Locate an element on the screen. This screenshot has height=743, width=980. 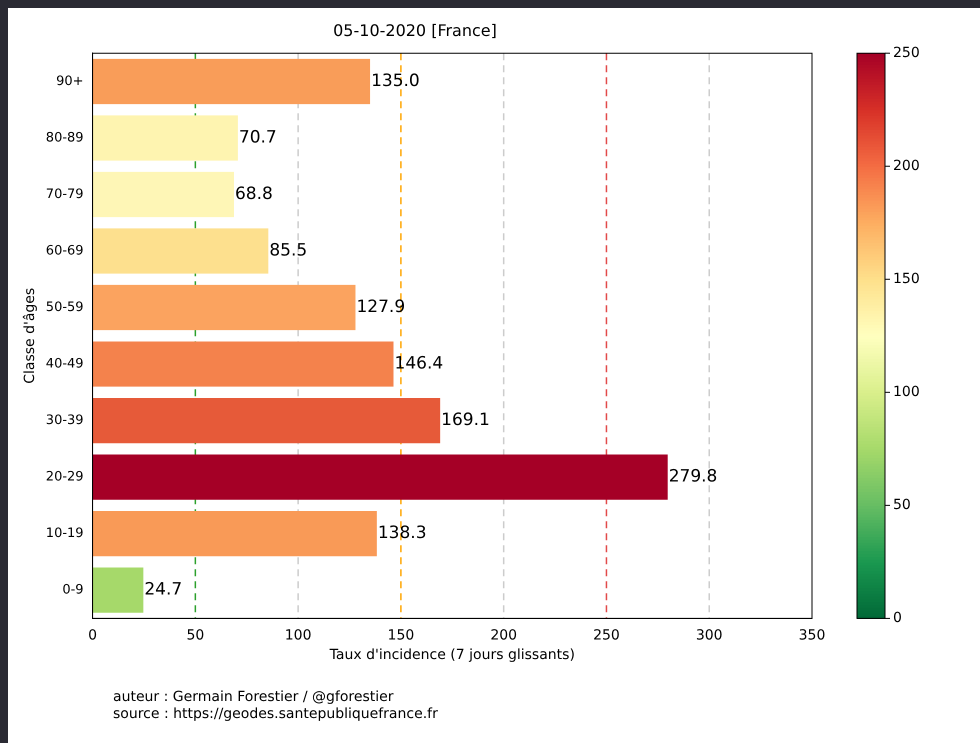
source-note: source : https://geodes.santepubliquefrance.fr is located at coordinates (275, 714).